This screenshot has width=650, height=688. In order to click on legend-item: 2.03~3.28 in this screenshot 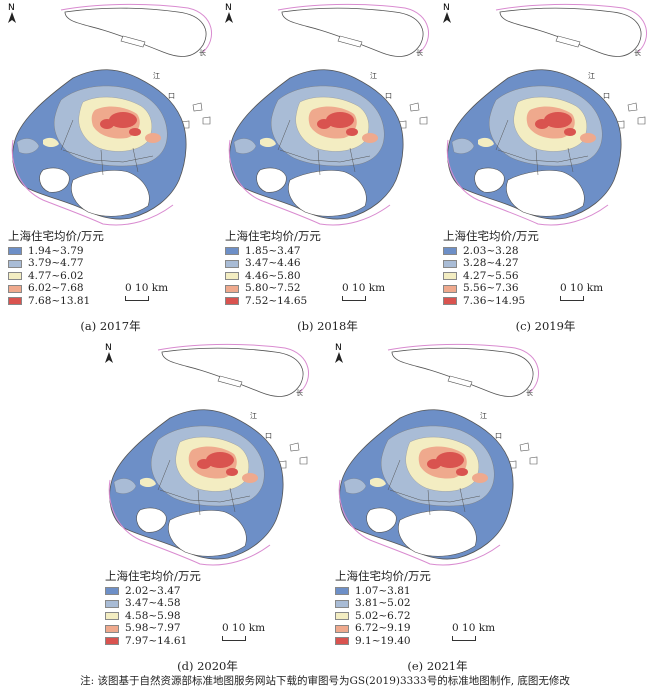, I will do `click(491, 251)`.